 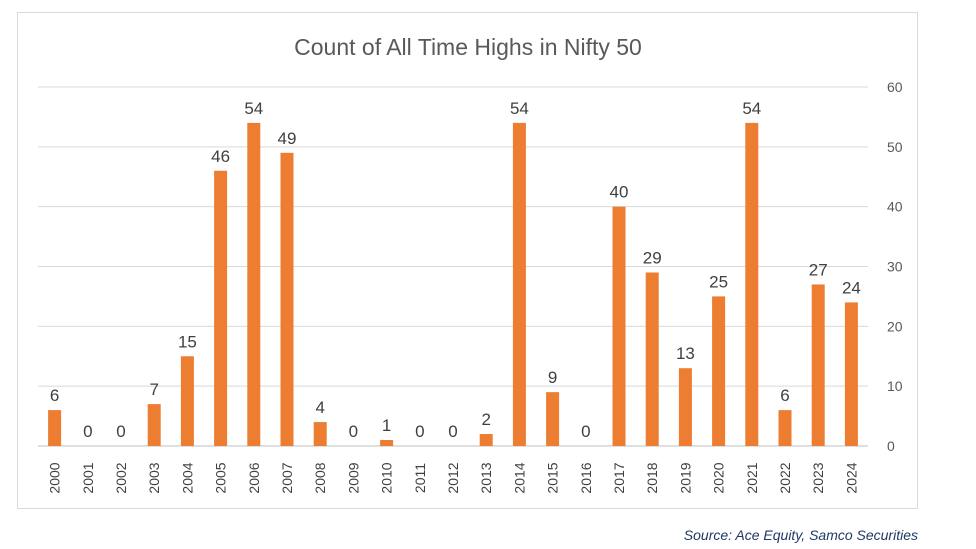 What do you see at coordinates (353, 477) in the screenshot?
I see `x-tick-label: 2009` at bounding box center [353, 477].